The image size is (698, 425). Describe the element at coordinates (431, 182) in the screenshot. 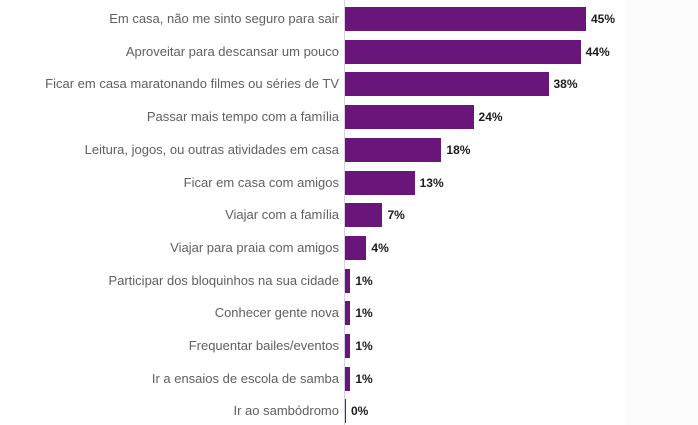

I see `value-label: 13%` at that location.